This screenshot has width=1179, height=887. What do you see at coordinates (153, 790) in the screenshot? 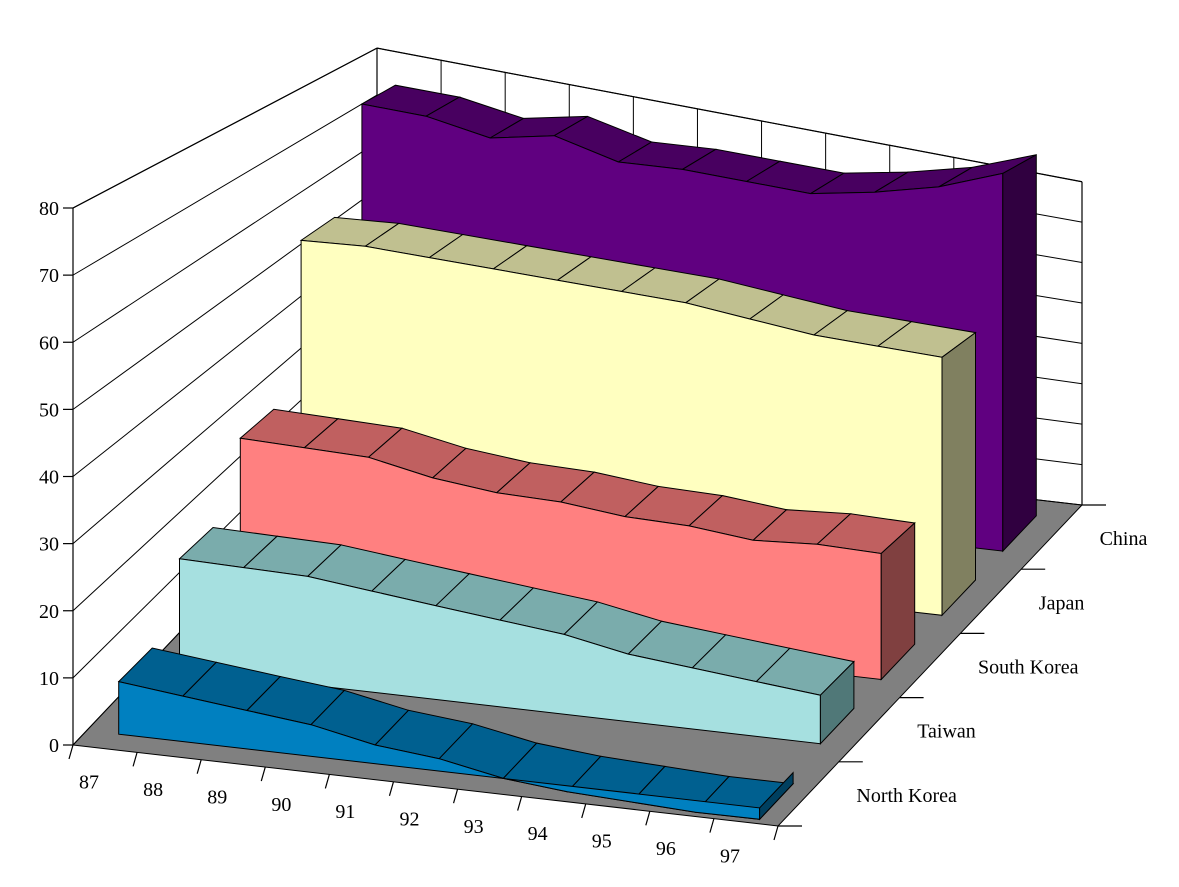
I see `x-tick-label: 88` at bounding box center [153, 790].